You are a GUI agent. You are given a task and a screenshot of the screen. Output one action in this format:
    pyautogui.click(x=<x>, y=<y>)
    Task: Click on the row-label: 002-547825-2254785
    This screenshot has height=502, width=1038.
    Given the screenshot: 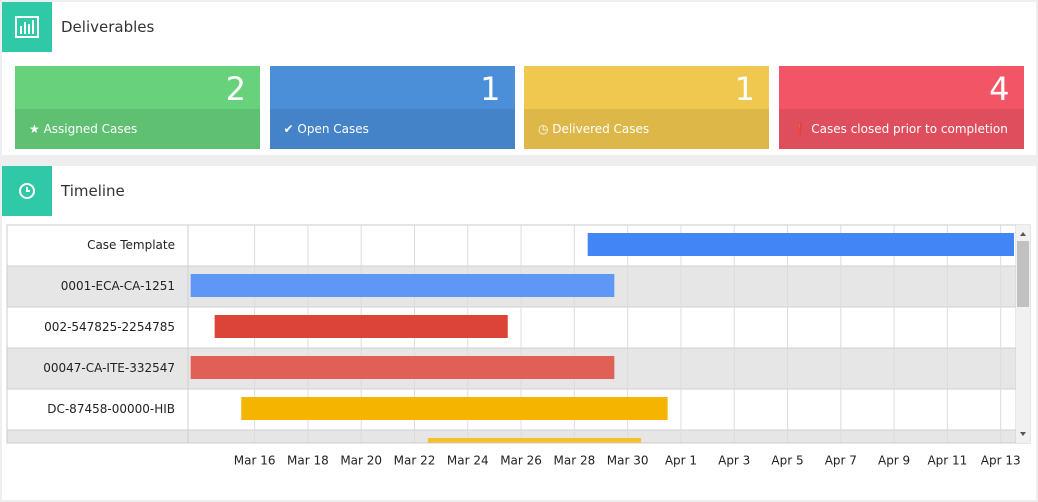 What is the action you would take?
    pyautogui.click(x=109, y=327)
    